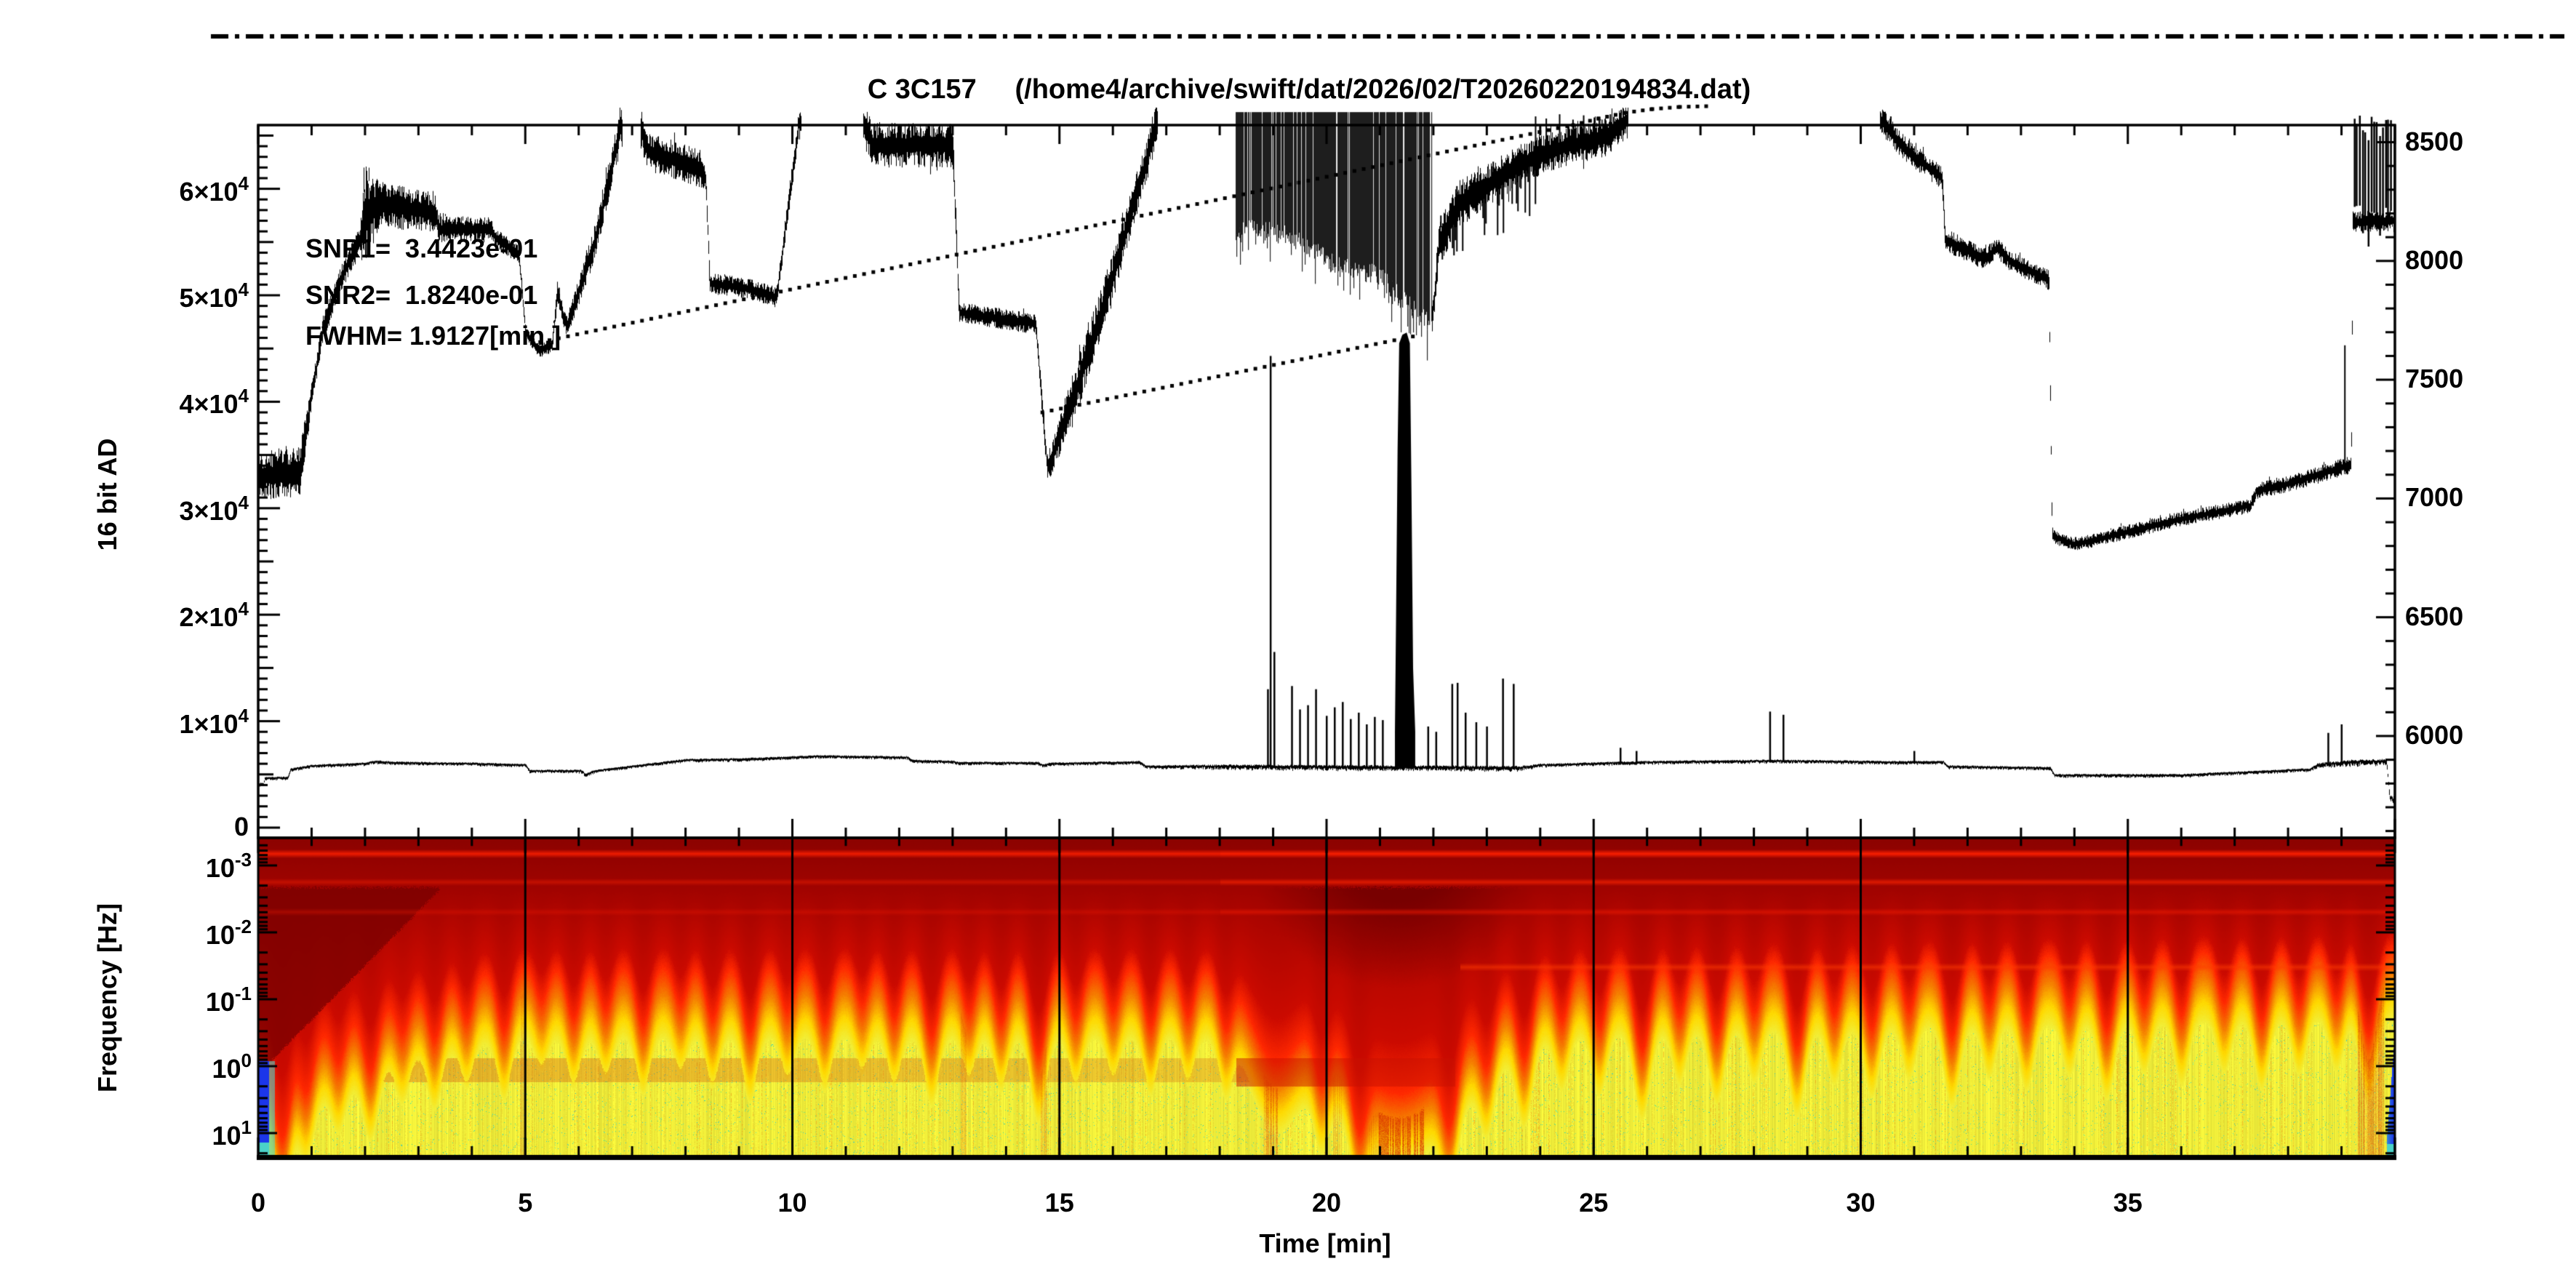 Image resolution: width=2576 pixels, height=1288 pixels. What do you see at coordinates (214, 189) in the screenshot?
I see `y-left-tick-label: 6×10⁴` at bounding box center [214, 189].